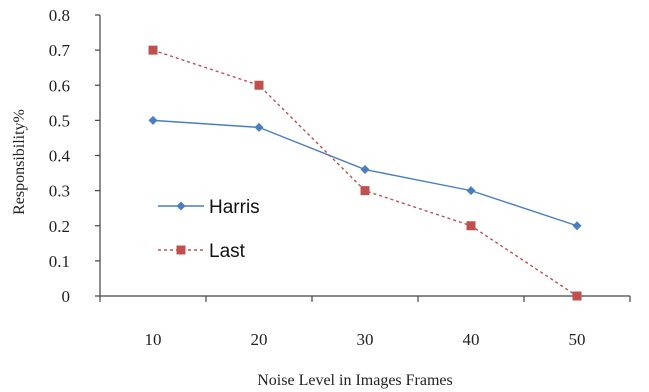 This screenshot has height=392, width=649. What do you see at coordinates (59, 191) in the screenshot?
I see `y-tick-label: 0.3` at bounding box center [59, 191].